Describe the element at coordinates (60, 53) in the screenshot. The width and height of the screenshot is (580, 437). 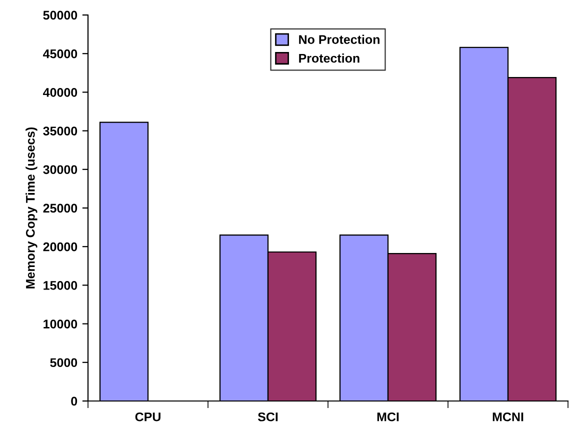
I see `y-tick-label: 45000` at that location.